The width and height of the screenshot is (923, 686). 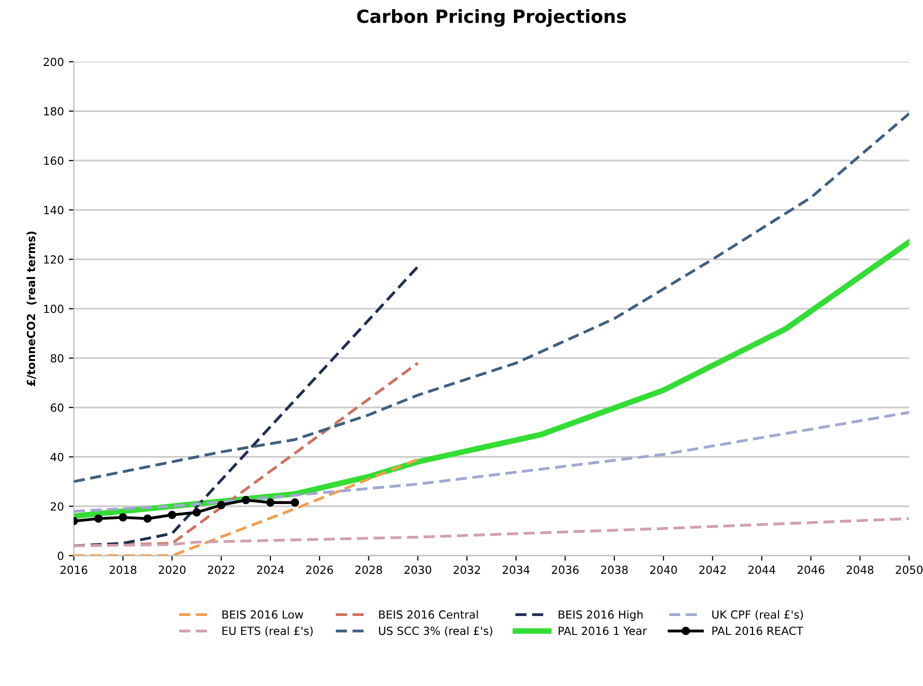 I want to click on y-axis-title: £/tonneCO2 (real terms), so click(x=31, y=309).